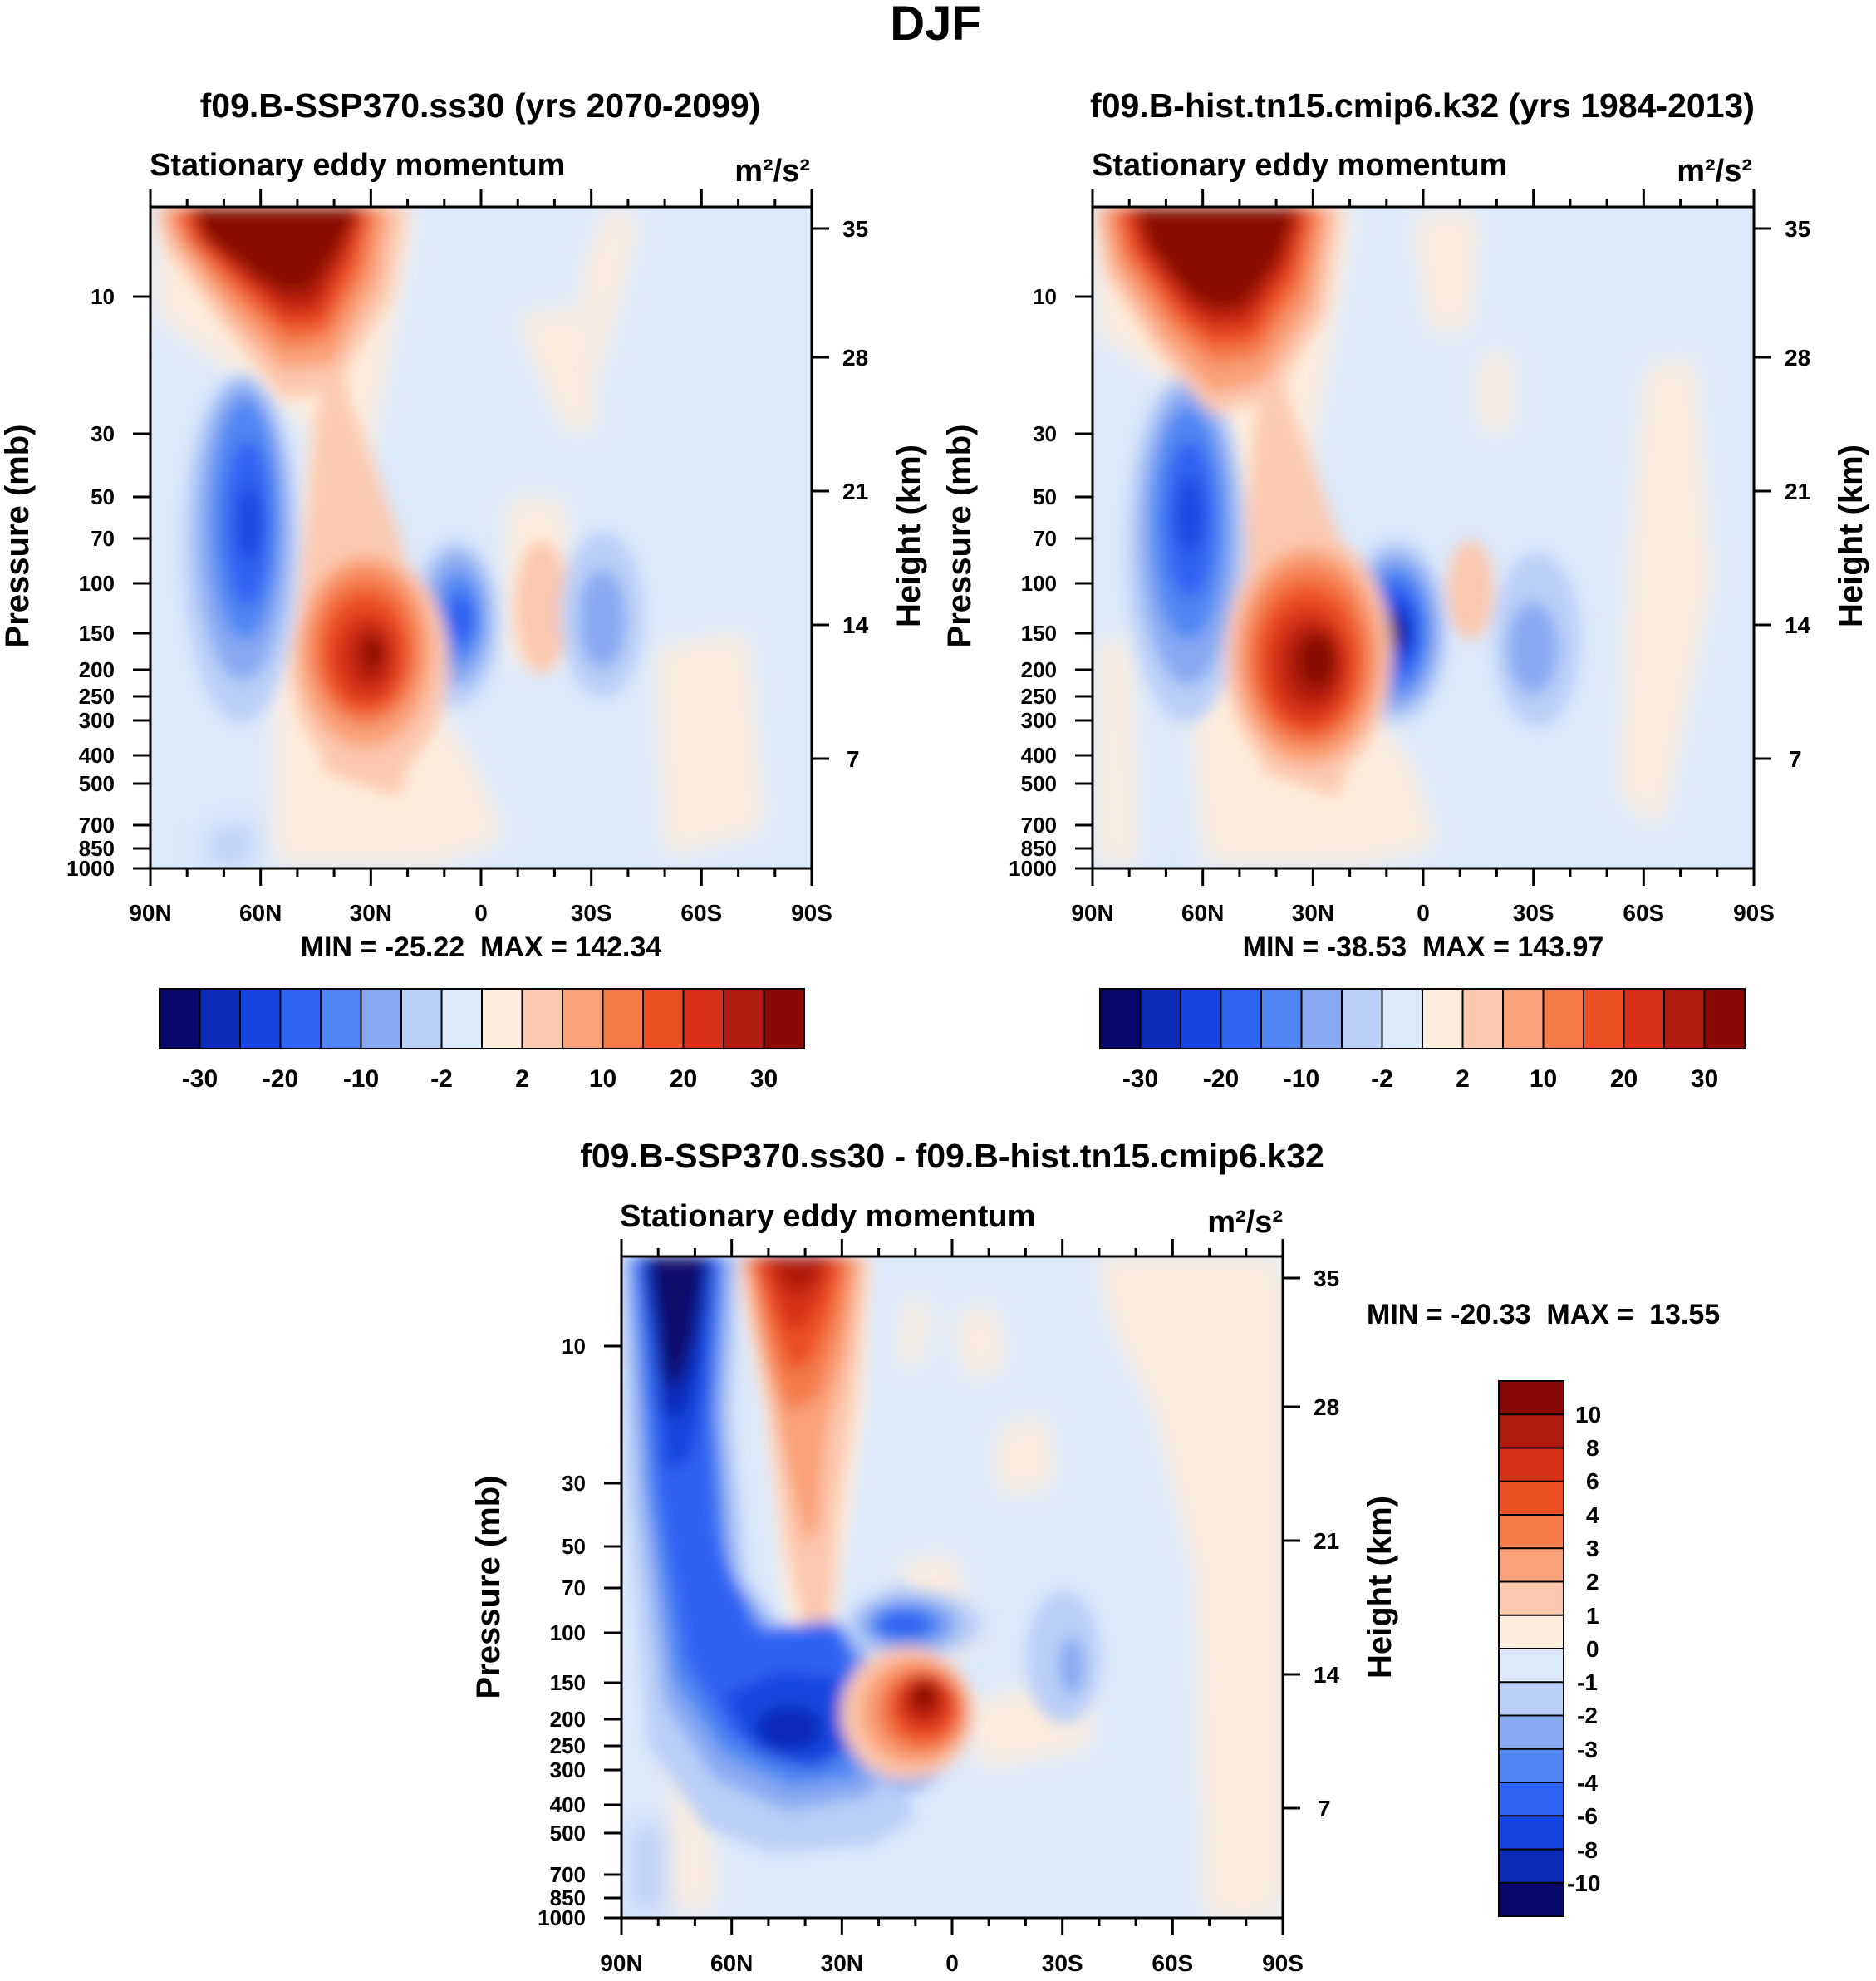 The height and width of the screenshot is (1981, 1876). What do you see at coordinates (562, 1918) in the screenshot?
I see `pressure-tick-label: 1000` at bounding box center [562, 1918].